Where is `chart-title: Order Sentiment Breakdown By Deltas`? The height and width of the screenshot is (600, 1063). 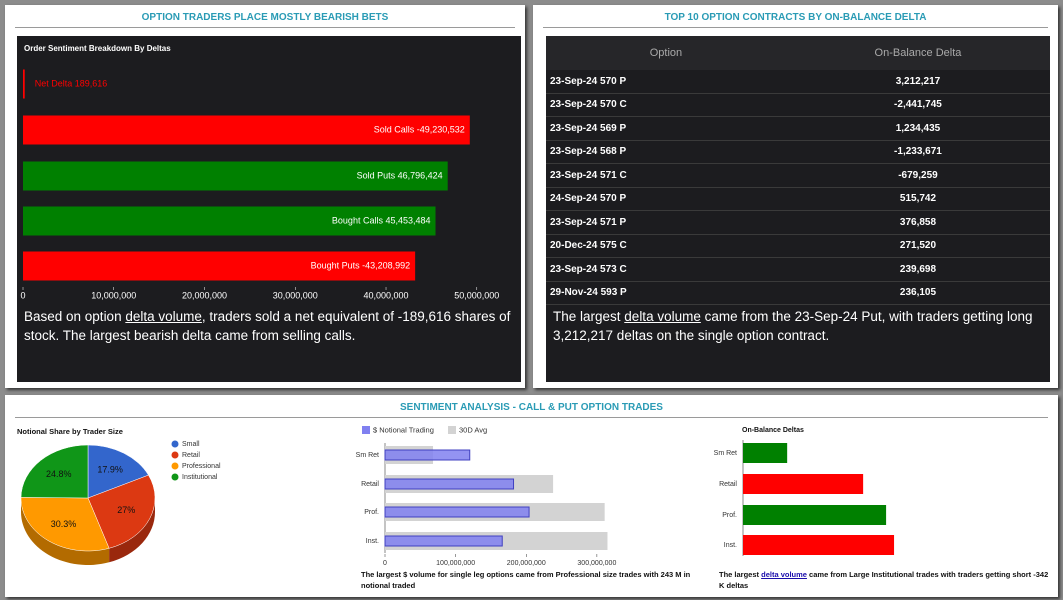 chart-title: Order Sentiment Breakdown By Deltas is located at coordinates (97, 48).